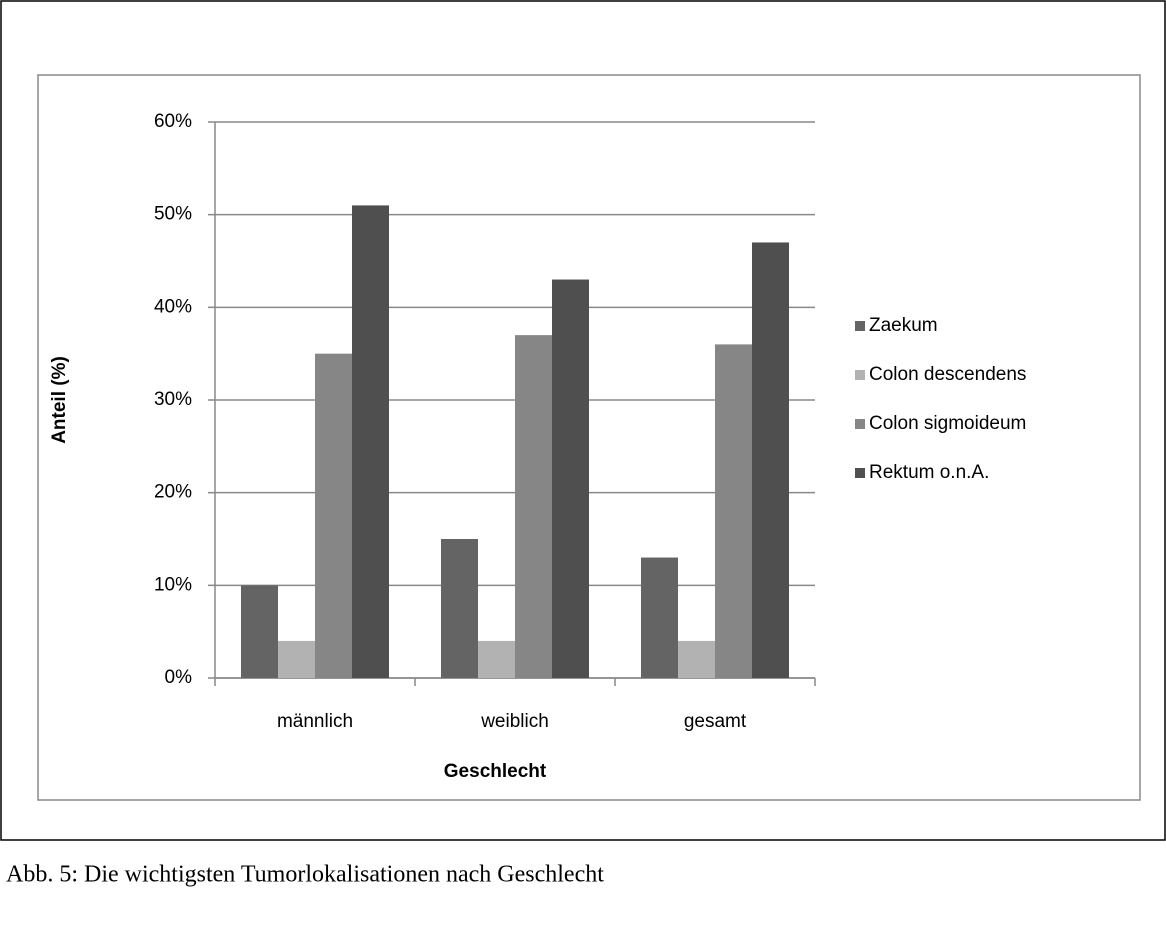 This screenshot has height=950, width=1166. Describe the element at coordinates (173, 584) in the screenshot. I see `y-tick-label: 10%` at that location.